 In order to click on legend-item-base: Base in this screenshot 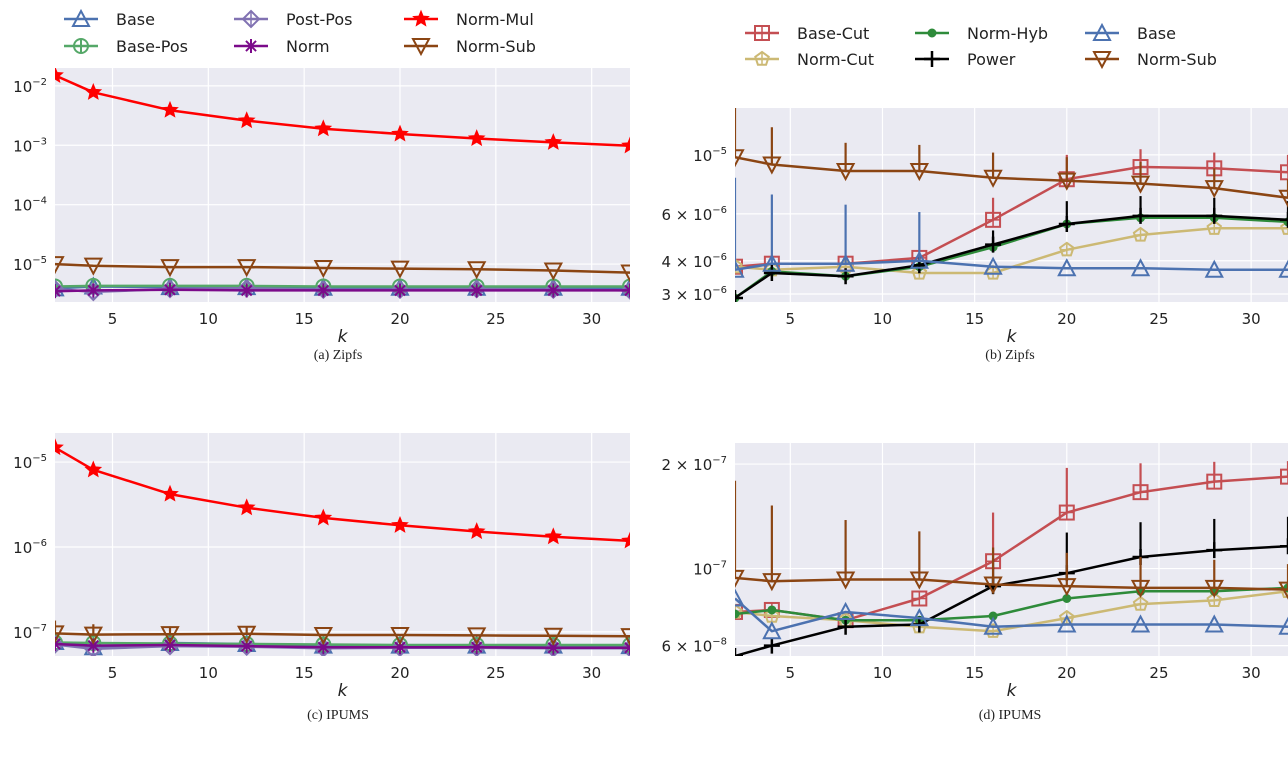, I will do `click(1130, 32)`.